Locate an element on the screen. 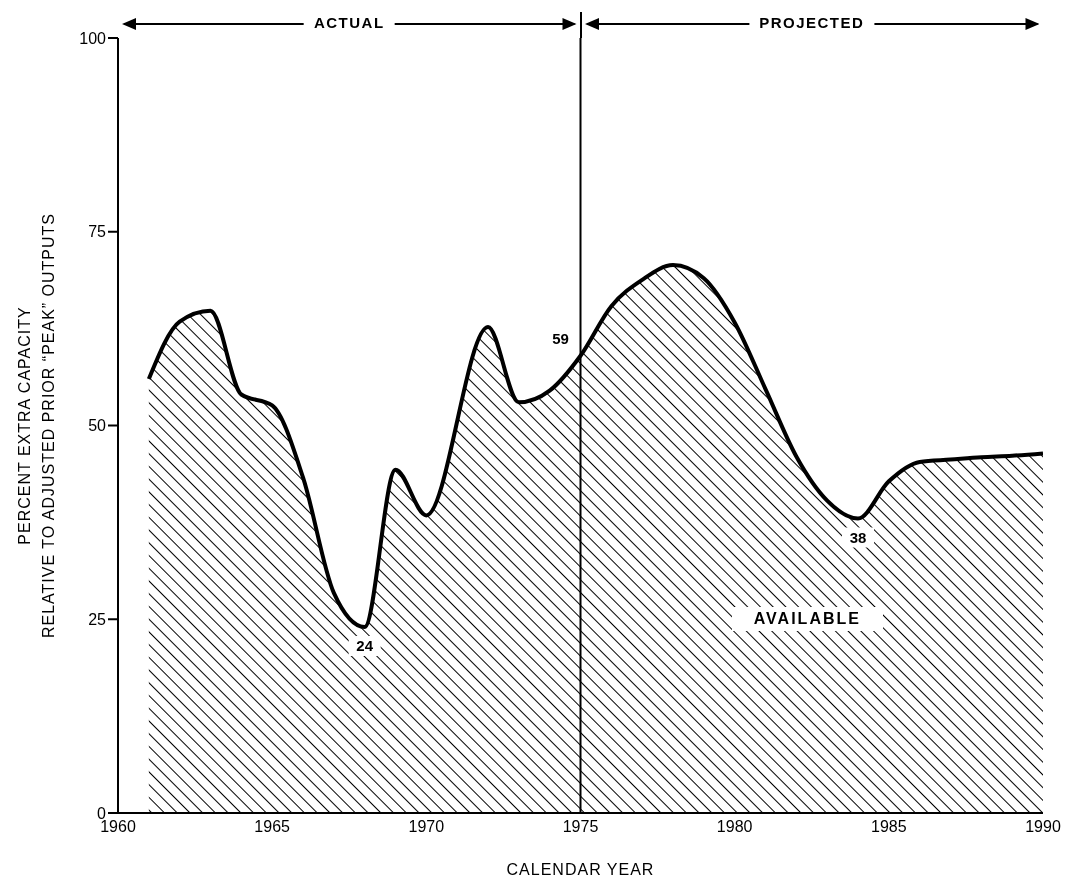 This screenshot has width=1076, height=890. y-tick-label: 100 is located at coordinates (93, 38).